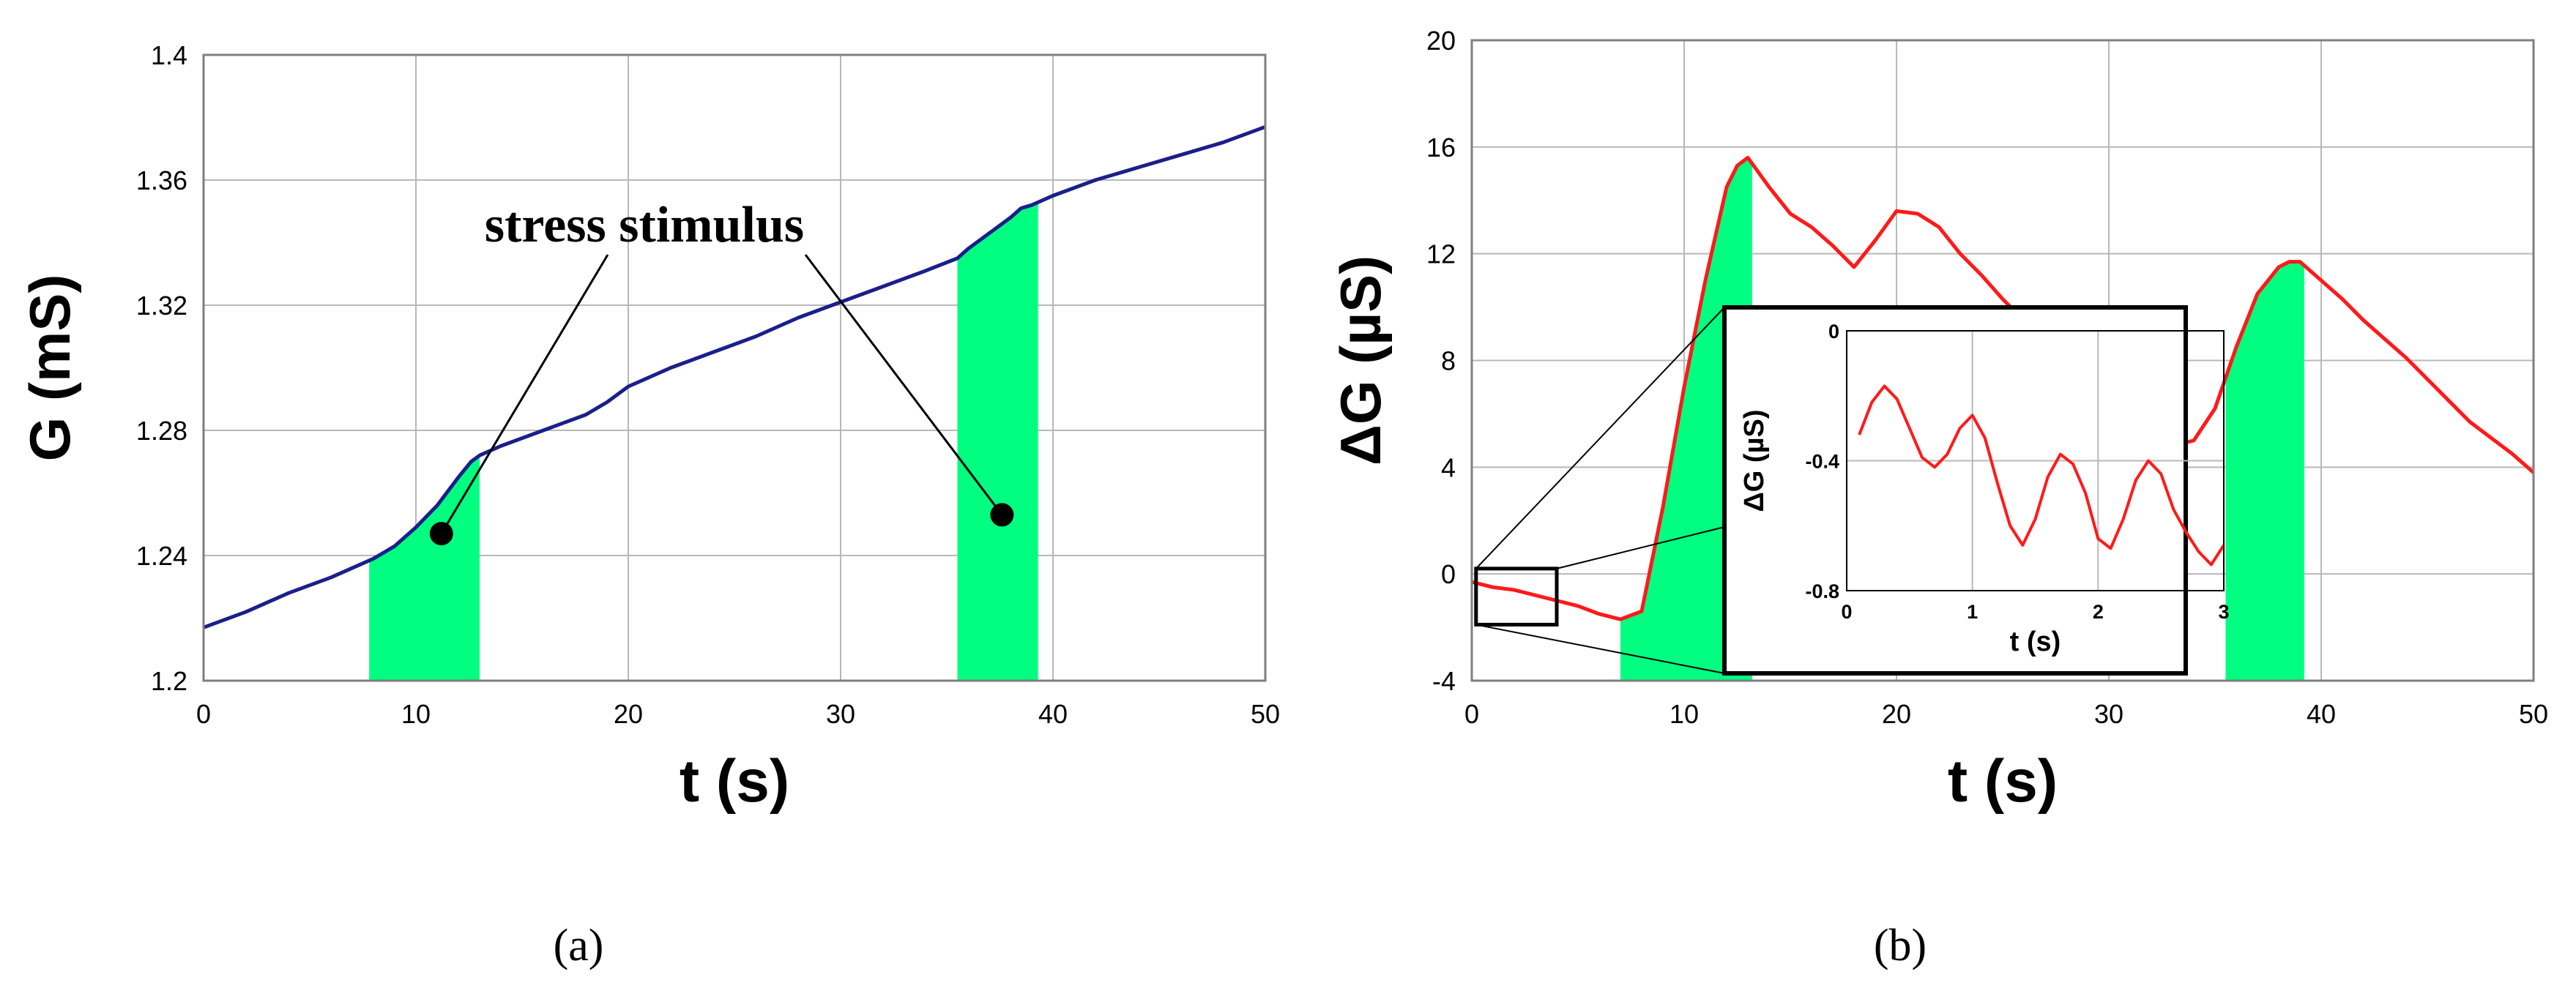 This screenshot has height=991, width=2576. What do you see at coordinates (161, 180) in the screenshot?
I see `y-tick-label: 1.36` at bounding box center [161, 180].